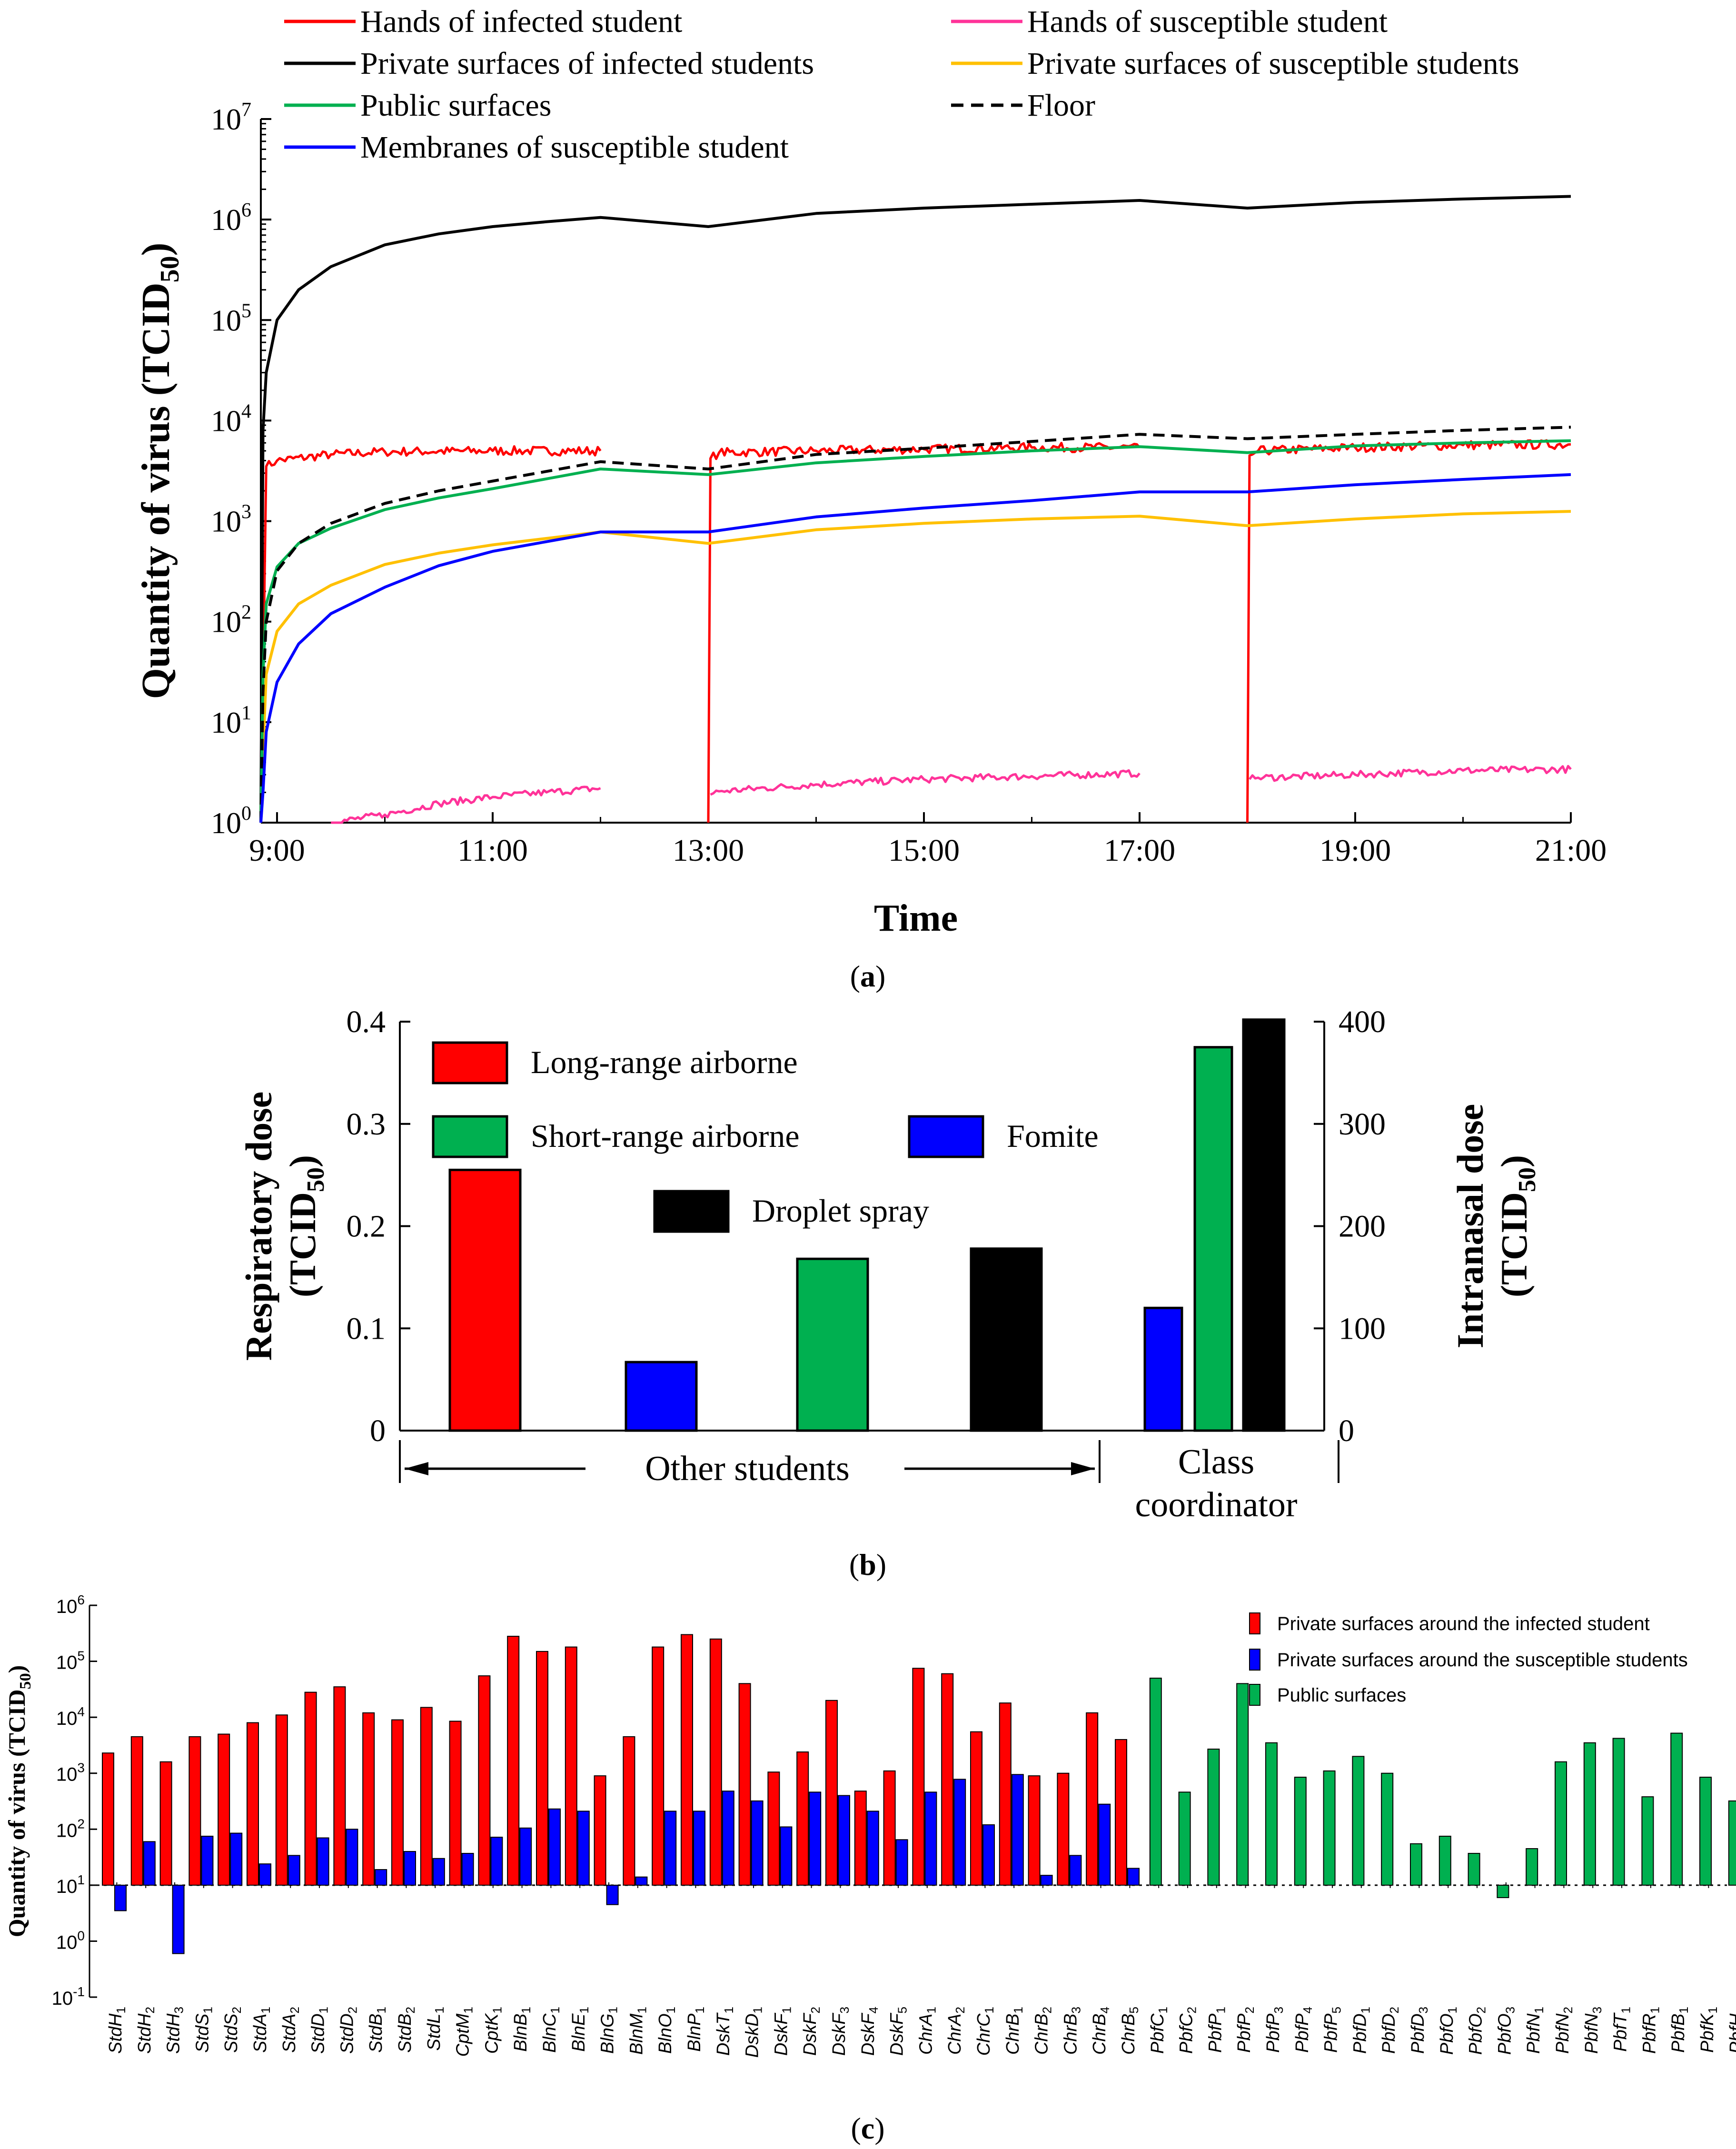 This screenshot has height=2149, width=1736. Describe the element at coordinates (757, 1843) in the screenshot. I see `panel-c-bar-susceptible-dskd1` at that location.